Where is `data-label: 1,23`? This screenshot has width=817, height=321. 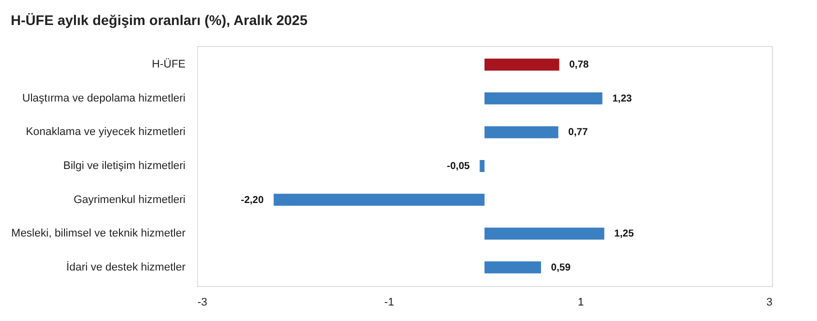
data-label: 1,23 is located at coordinates (622, 98).